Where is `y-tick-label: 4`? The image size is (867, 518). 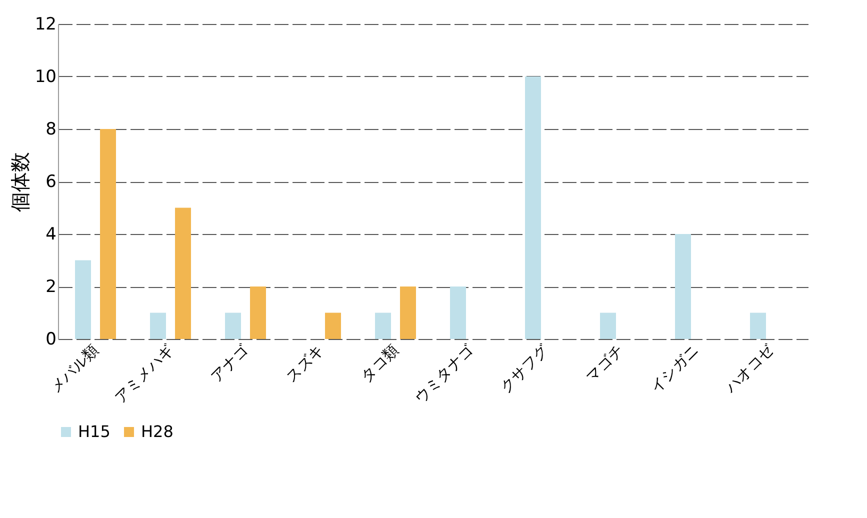 y-tick-label: 4 is located at coordinates (51, 234).